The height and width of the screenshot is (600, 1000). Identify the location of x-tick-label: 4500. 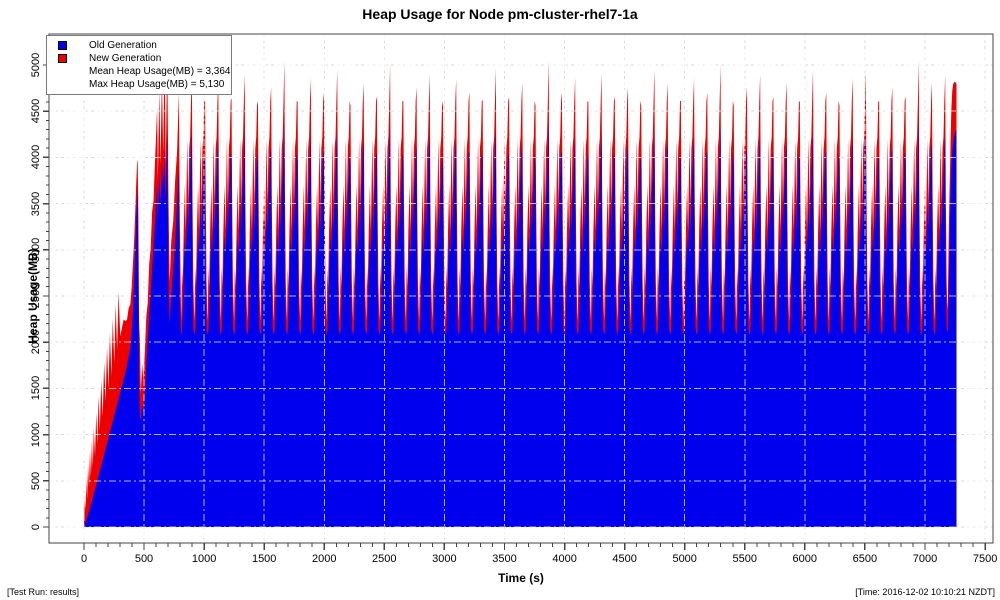
(624, 559).